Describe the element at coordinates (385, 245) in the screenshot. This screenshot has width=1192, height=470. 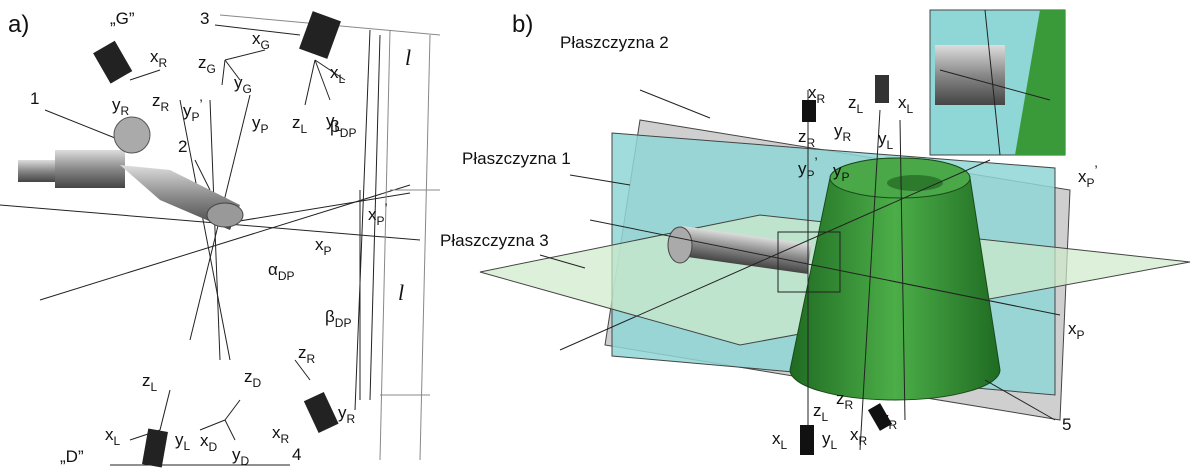
I see `dim-line` at that location.